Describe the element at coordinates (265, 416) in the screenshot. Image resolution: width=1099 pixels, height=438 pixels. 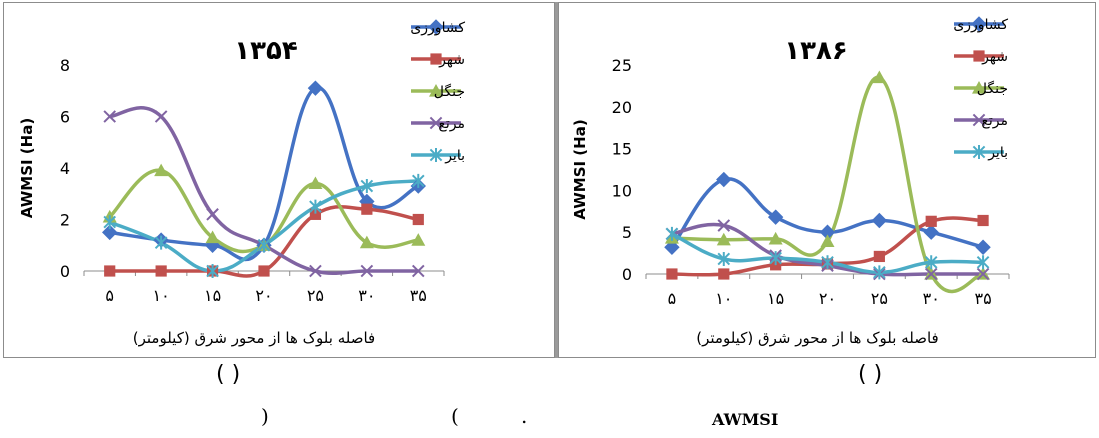
I see `footer-paren-close: )` at that location.